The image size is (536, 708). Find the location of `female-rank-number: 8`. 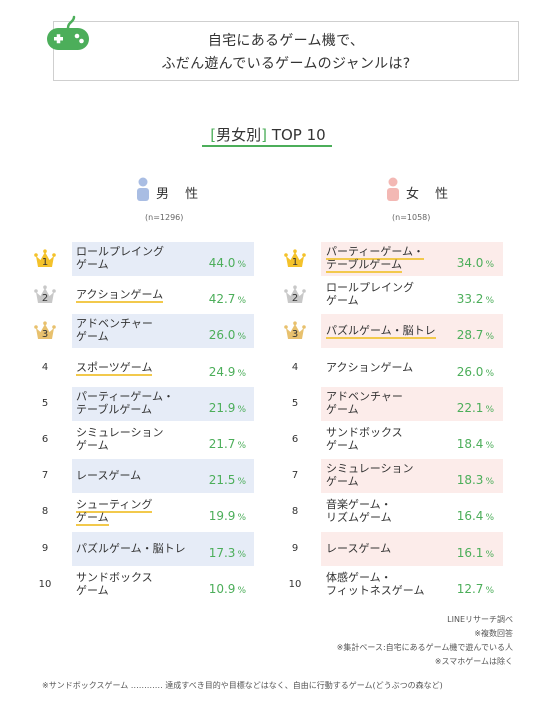

female-rank-number: 8 is located at coordinates (295, 512).